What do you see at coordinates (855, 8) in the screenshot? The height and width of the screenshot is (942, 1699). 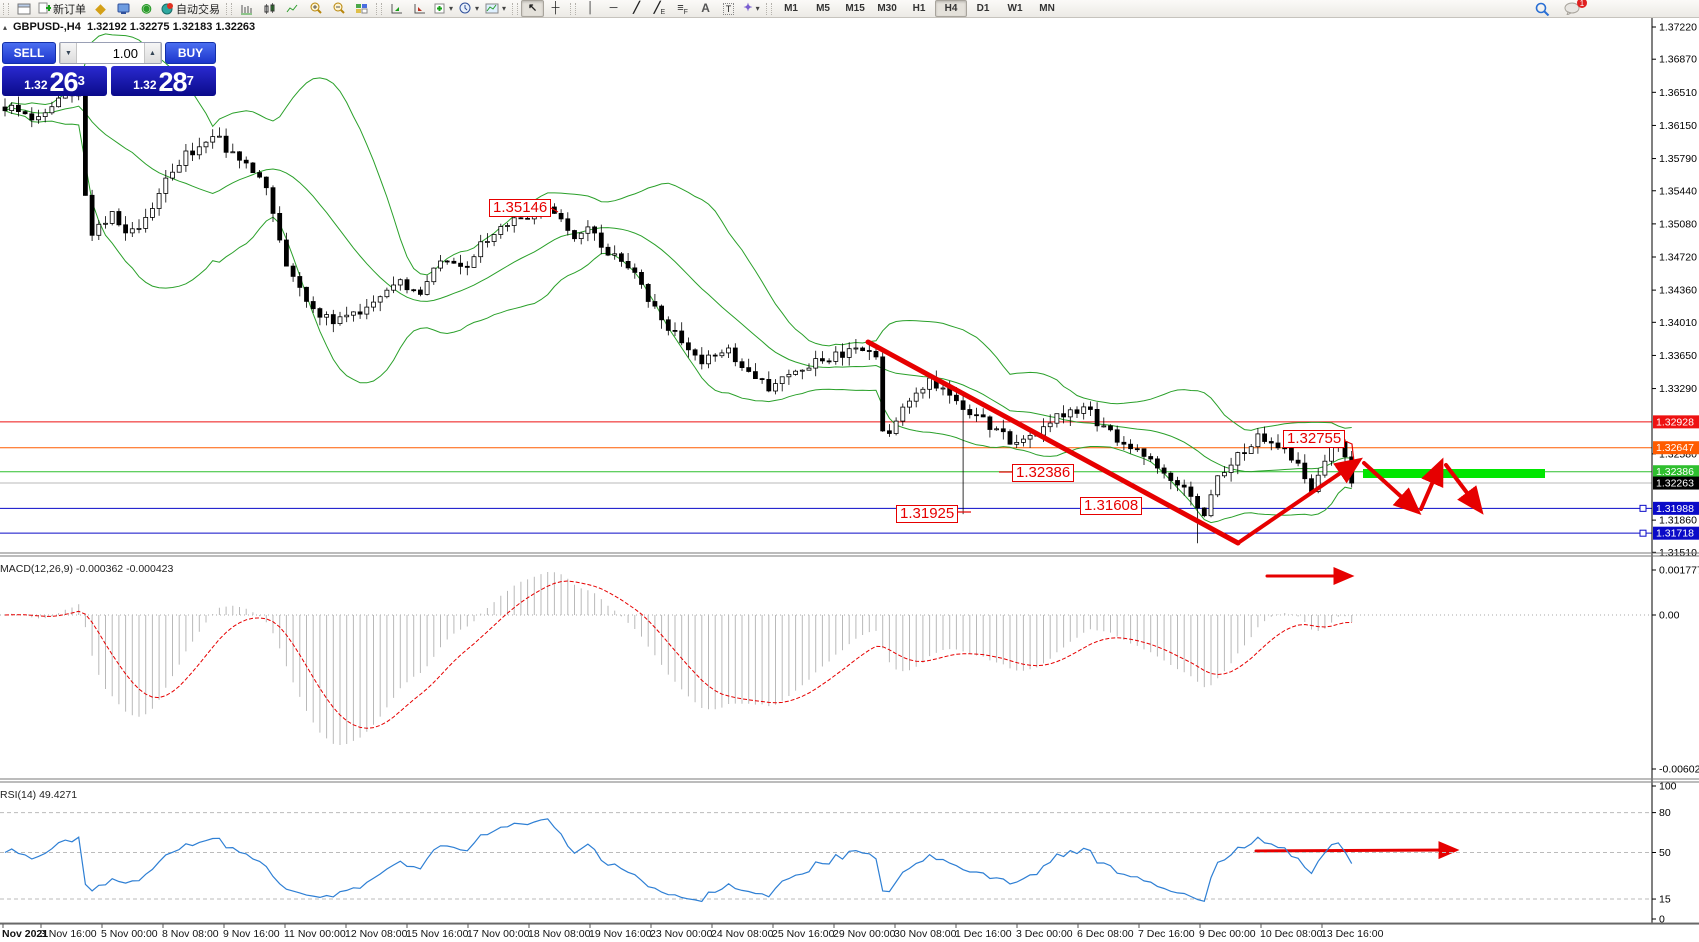 I see `timeframe-M15: M15` at bounding box center [855, 8].